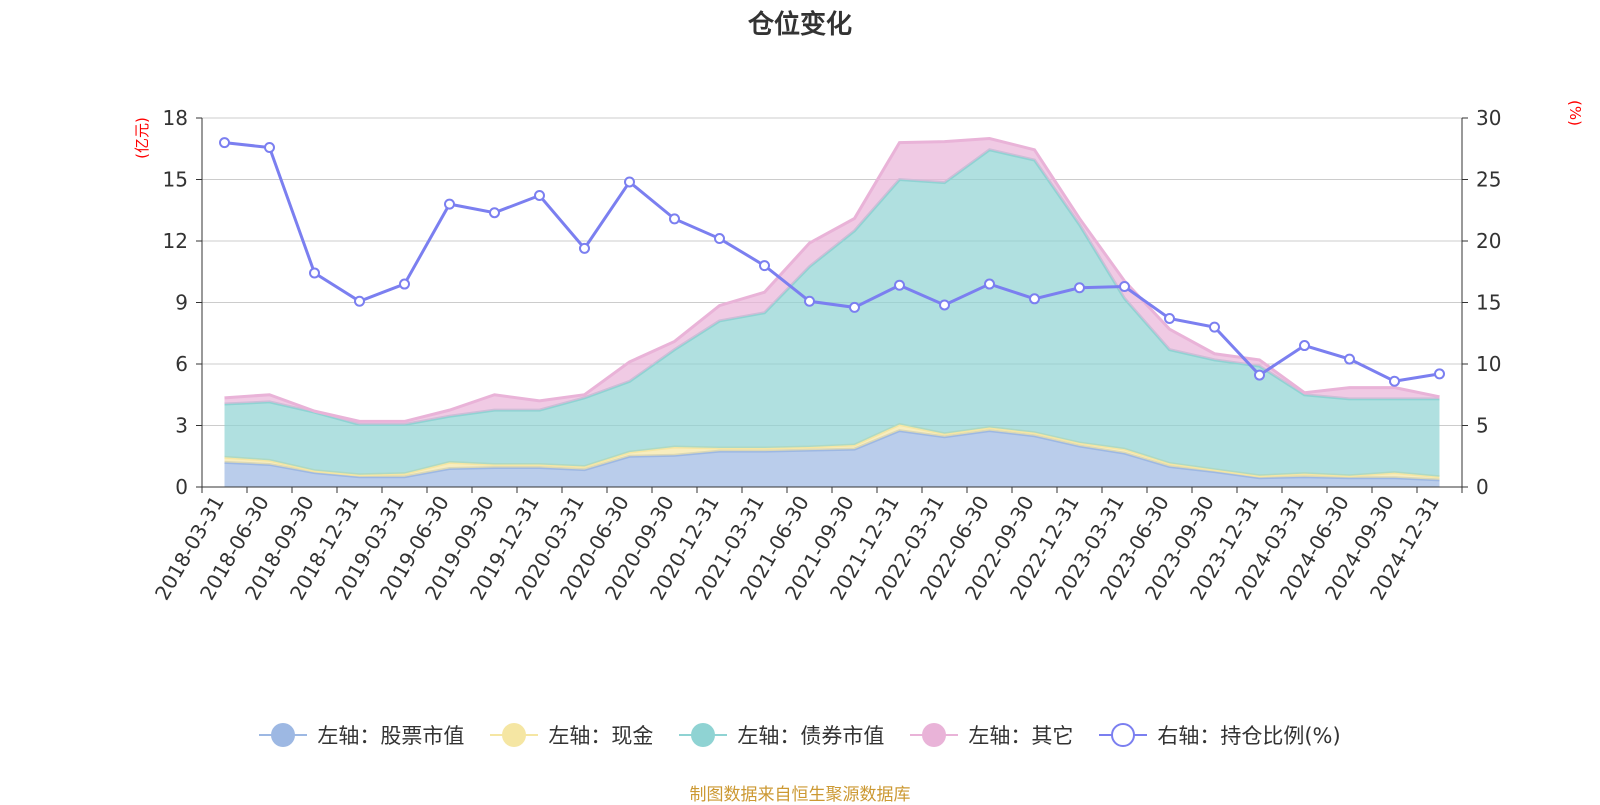  I want to click on source-note: 制图数据来自恒生聚源数据库, so click(800, 795).